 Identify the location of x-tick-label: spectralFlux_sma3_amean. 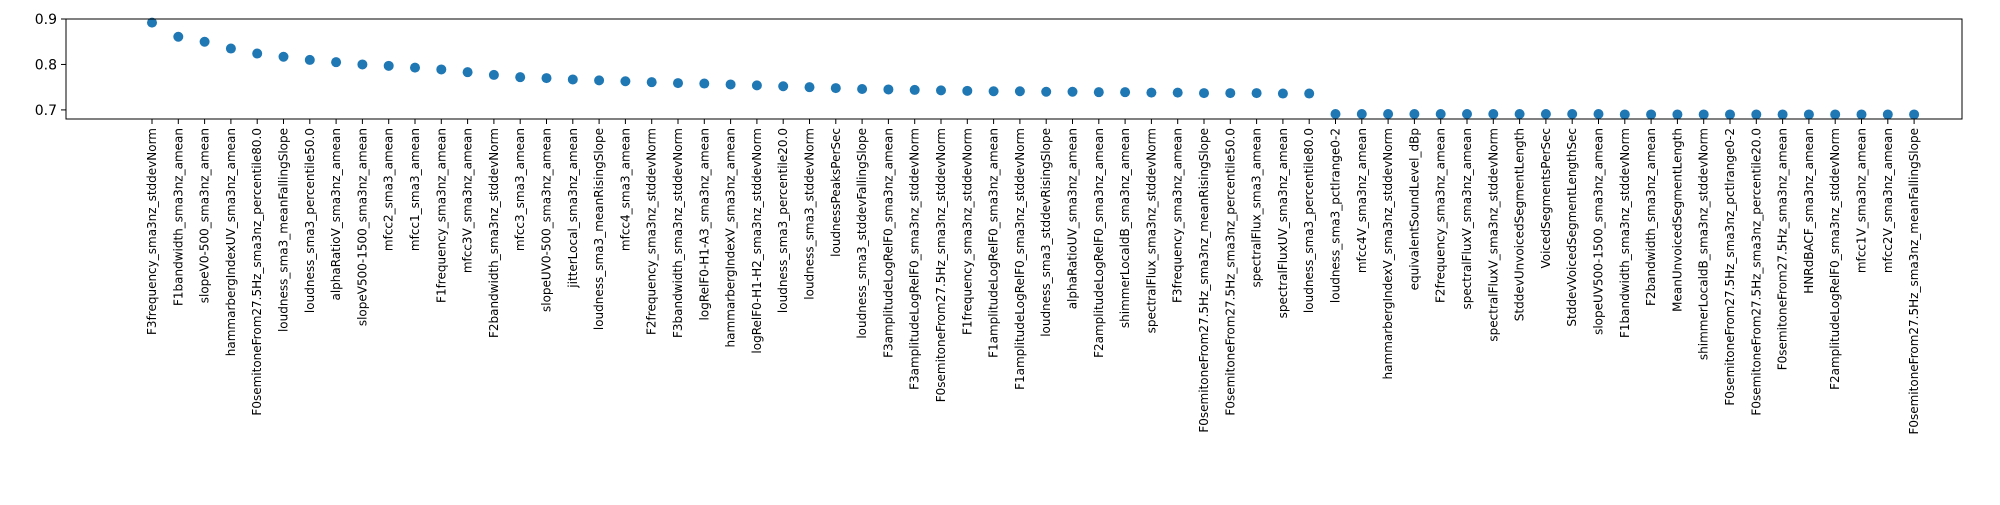
(1257, 207).